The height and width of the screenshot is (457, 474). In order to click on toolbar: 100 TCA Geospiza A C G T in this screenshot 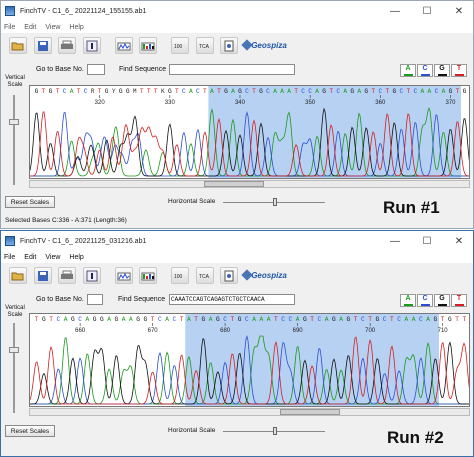, I will do `click(237, 56)`.